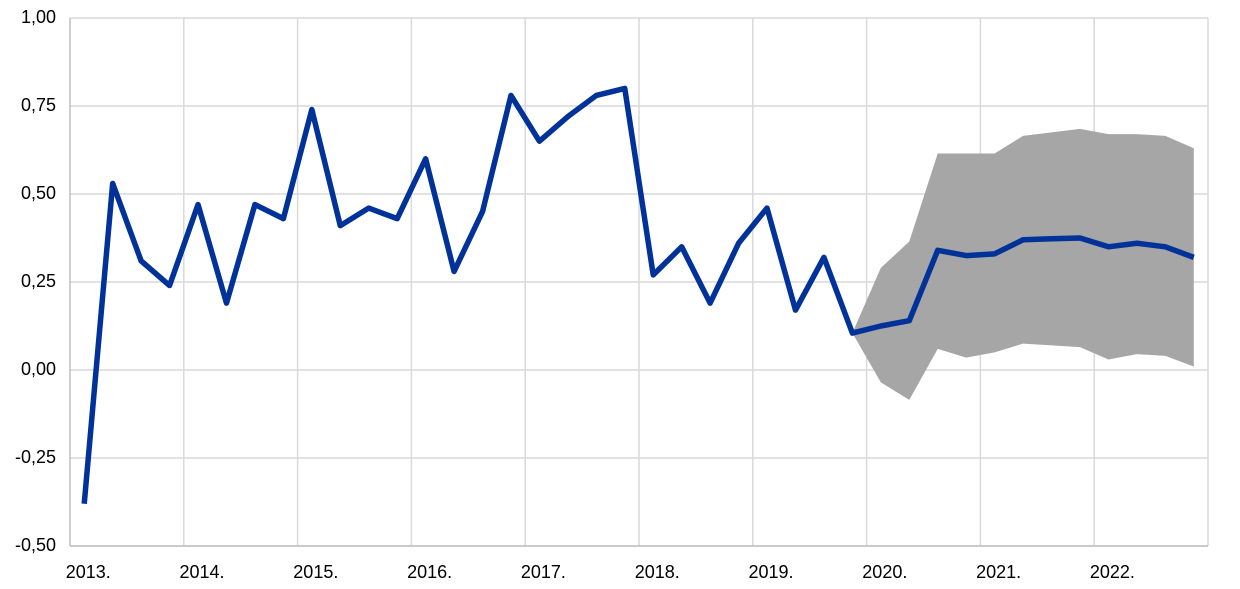 Image resolution: width=1240 pixels, height=589 pixels. Describe the element at coordinates (1112, 572) in the screenshot. I see `x-tick-label: 2022.` at that location.